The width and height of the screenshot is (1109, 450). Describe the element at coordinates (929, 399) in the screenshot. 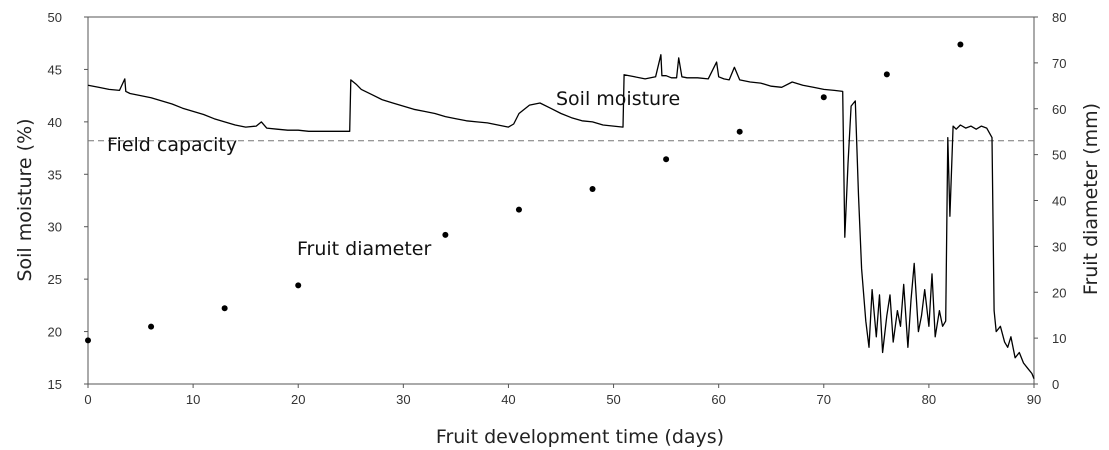

I see `x-tick-label: 80` at that location.